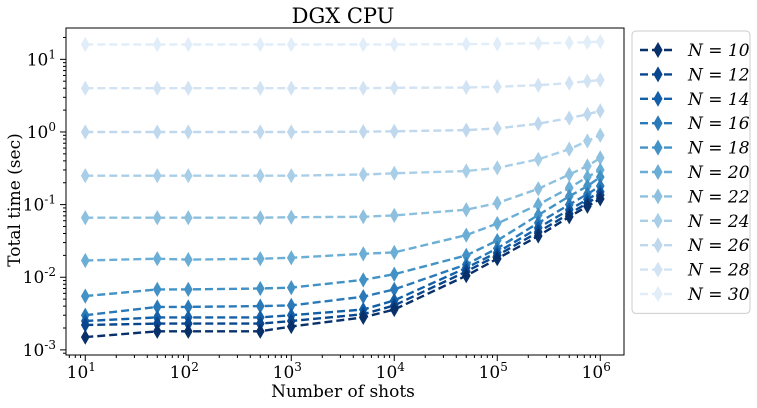  I want to click on legend-item: N = 18, so click(695, 149).